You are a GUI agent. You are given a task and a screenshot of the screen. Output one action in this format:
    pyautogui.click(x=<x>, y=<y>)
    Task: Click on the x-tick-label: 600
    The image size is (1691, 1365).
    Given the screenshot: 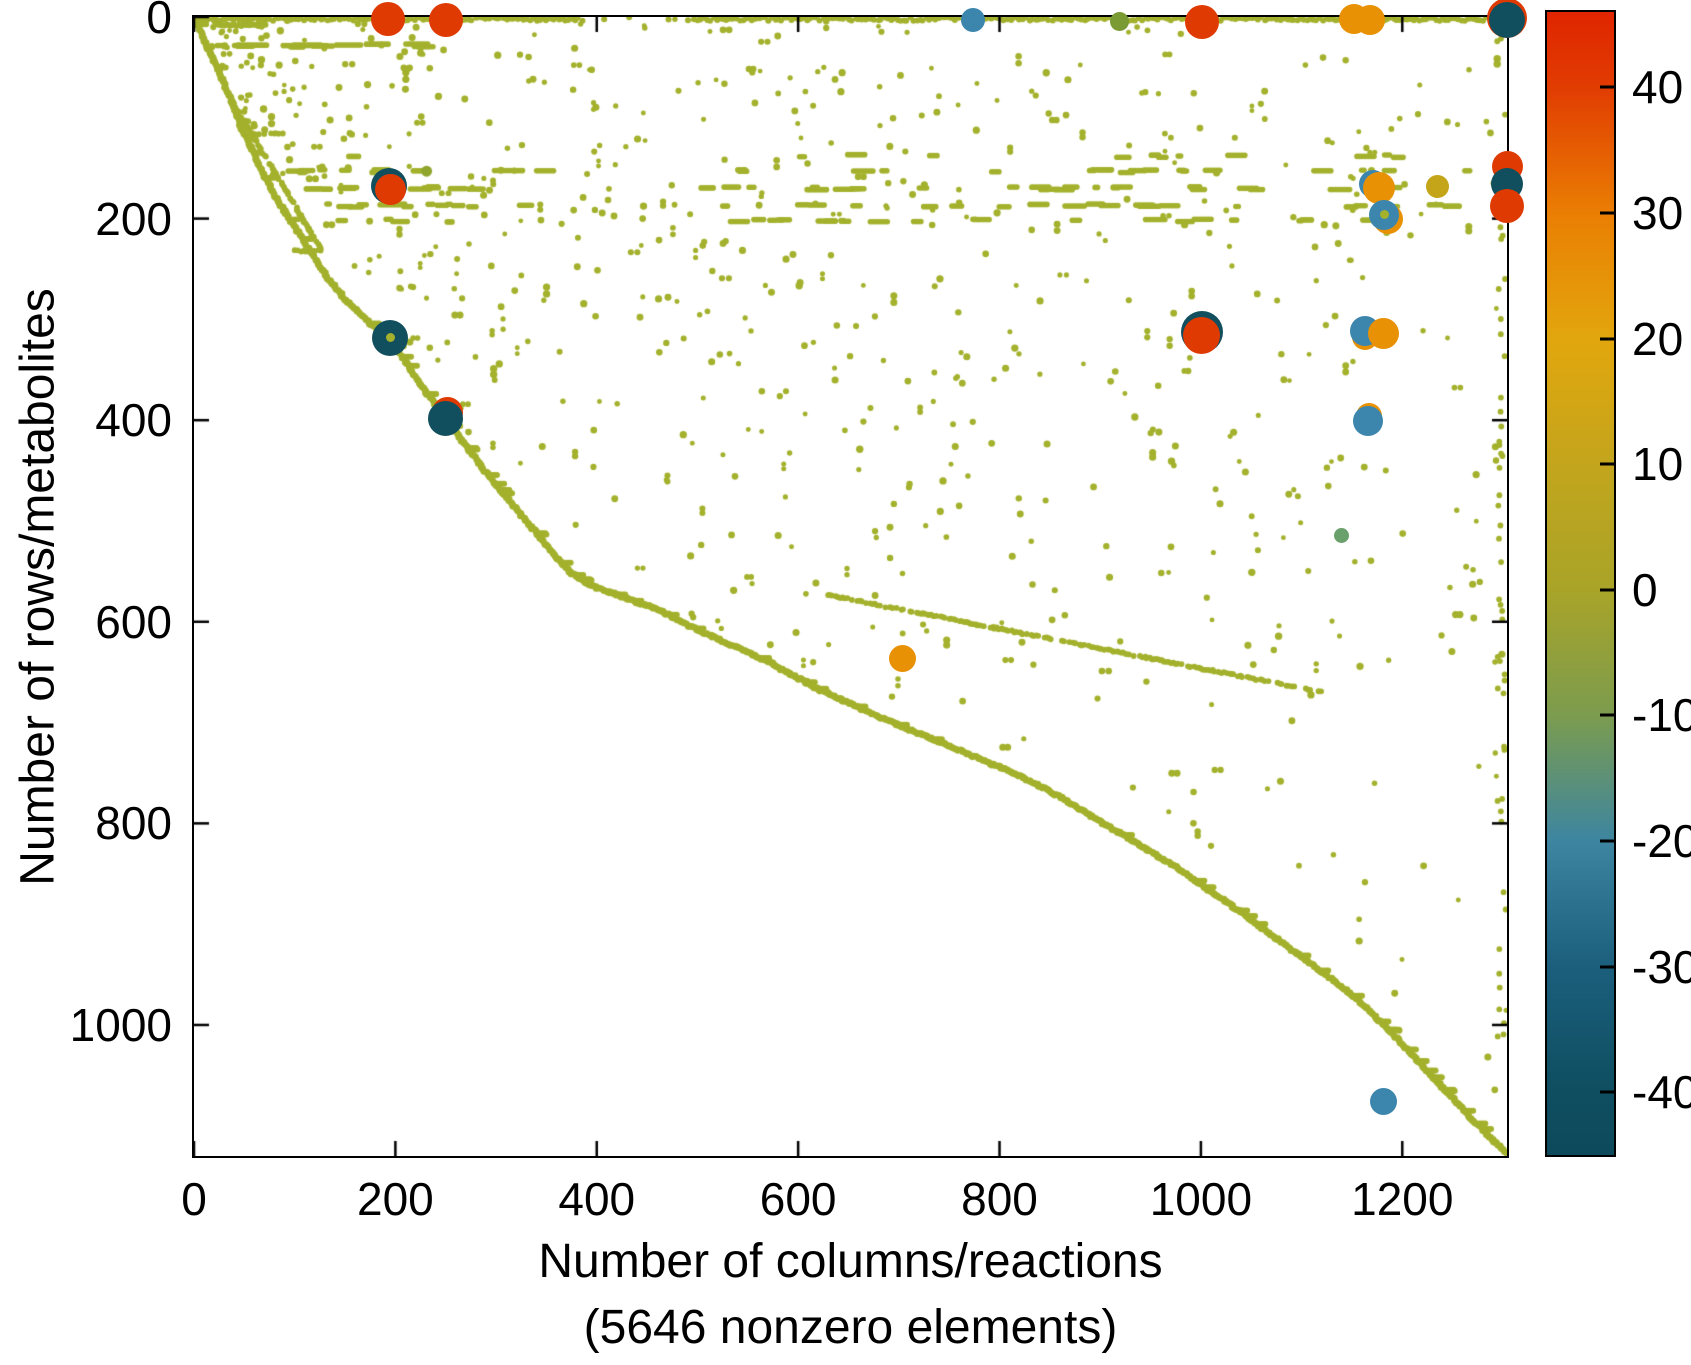 What is the action you would take?
    pyautogui.click(x=798, y=1199)
    